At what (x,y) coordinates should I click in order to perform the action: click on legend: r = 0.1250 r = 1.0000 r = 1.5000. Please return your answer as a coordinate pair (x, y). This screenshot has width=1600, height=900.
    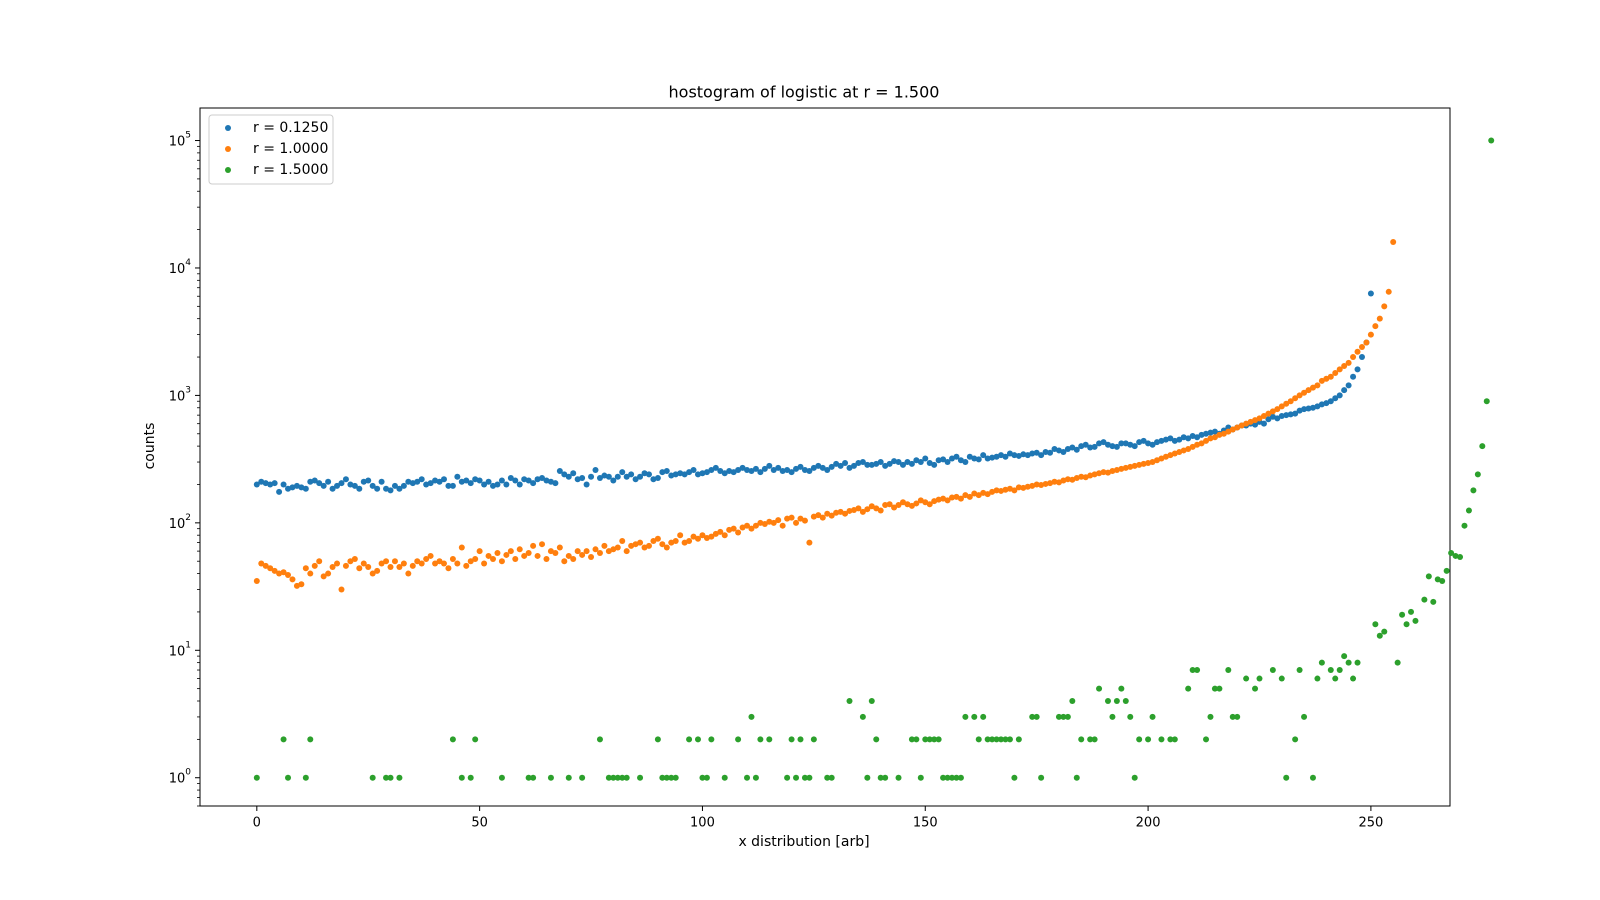
    Looking at the image, I should click on (271, 149).